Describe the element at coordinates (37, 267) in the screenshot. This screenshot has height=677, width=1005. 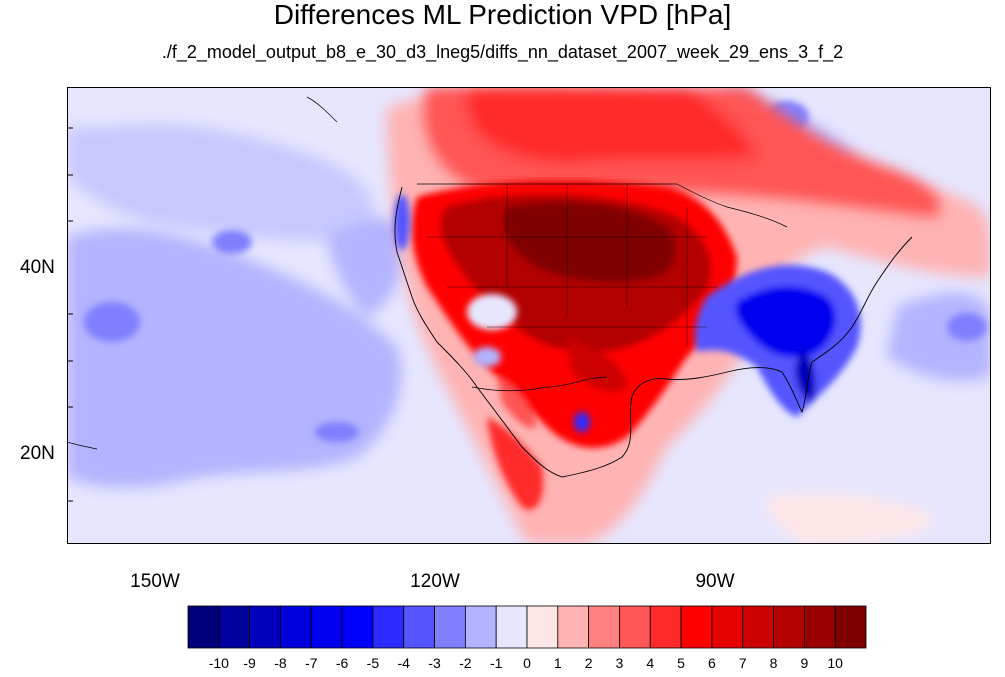
I see `lat-label-40n: 40N` at that location.